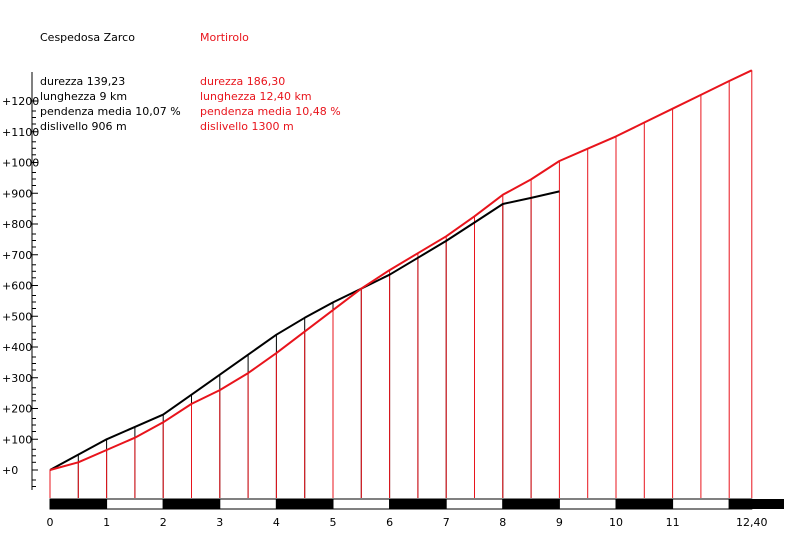 This screenshot has height=560, width=800. What do you see at coordinates (83, 126) in the screenshot?
I see `stat-dislivello: dislivello 906 m` at bounding box center [83, 126].